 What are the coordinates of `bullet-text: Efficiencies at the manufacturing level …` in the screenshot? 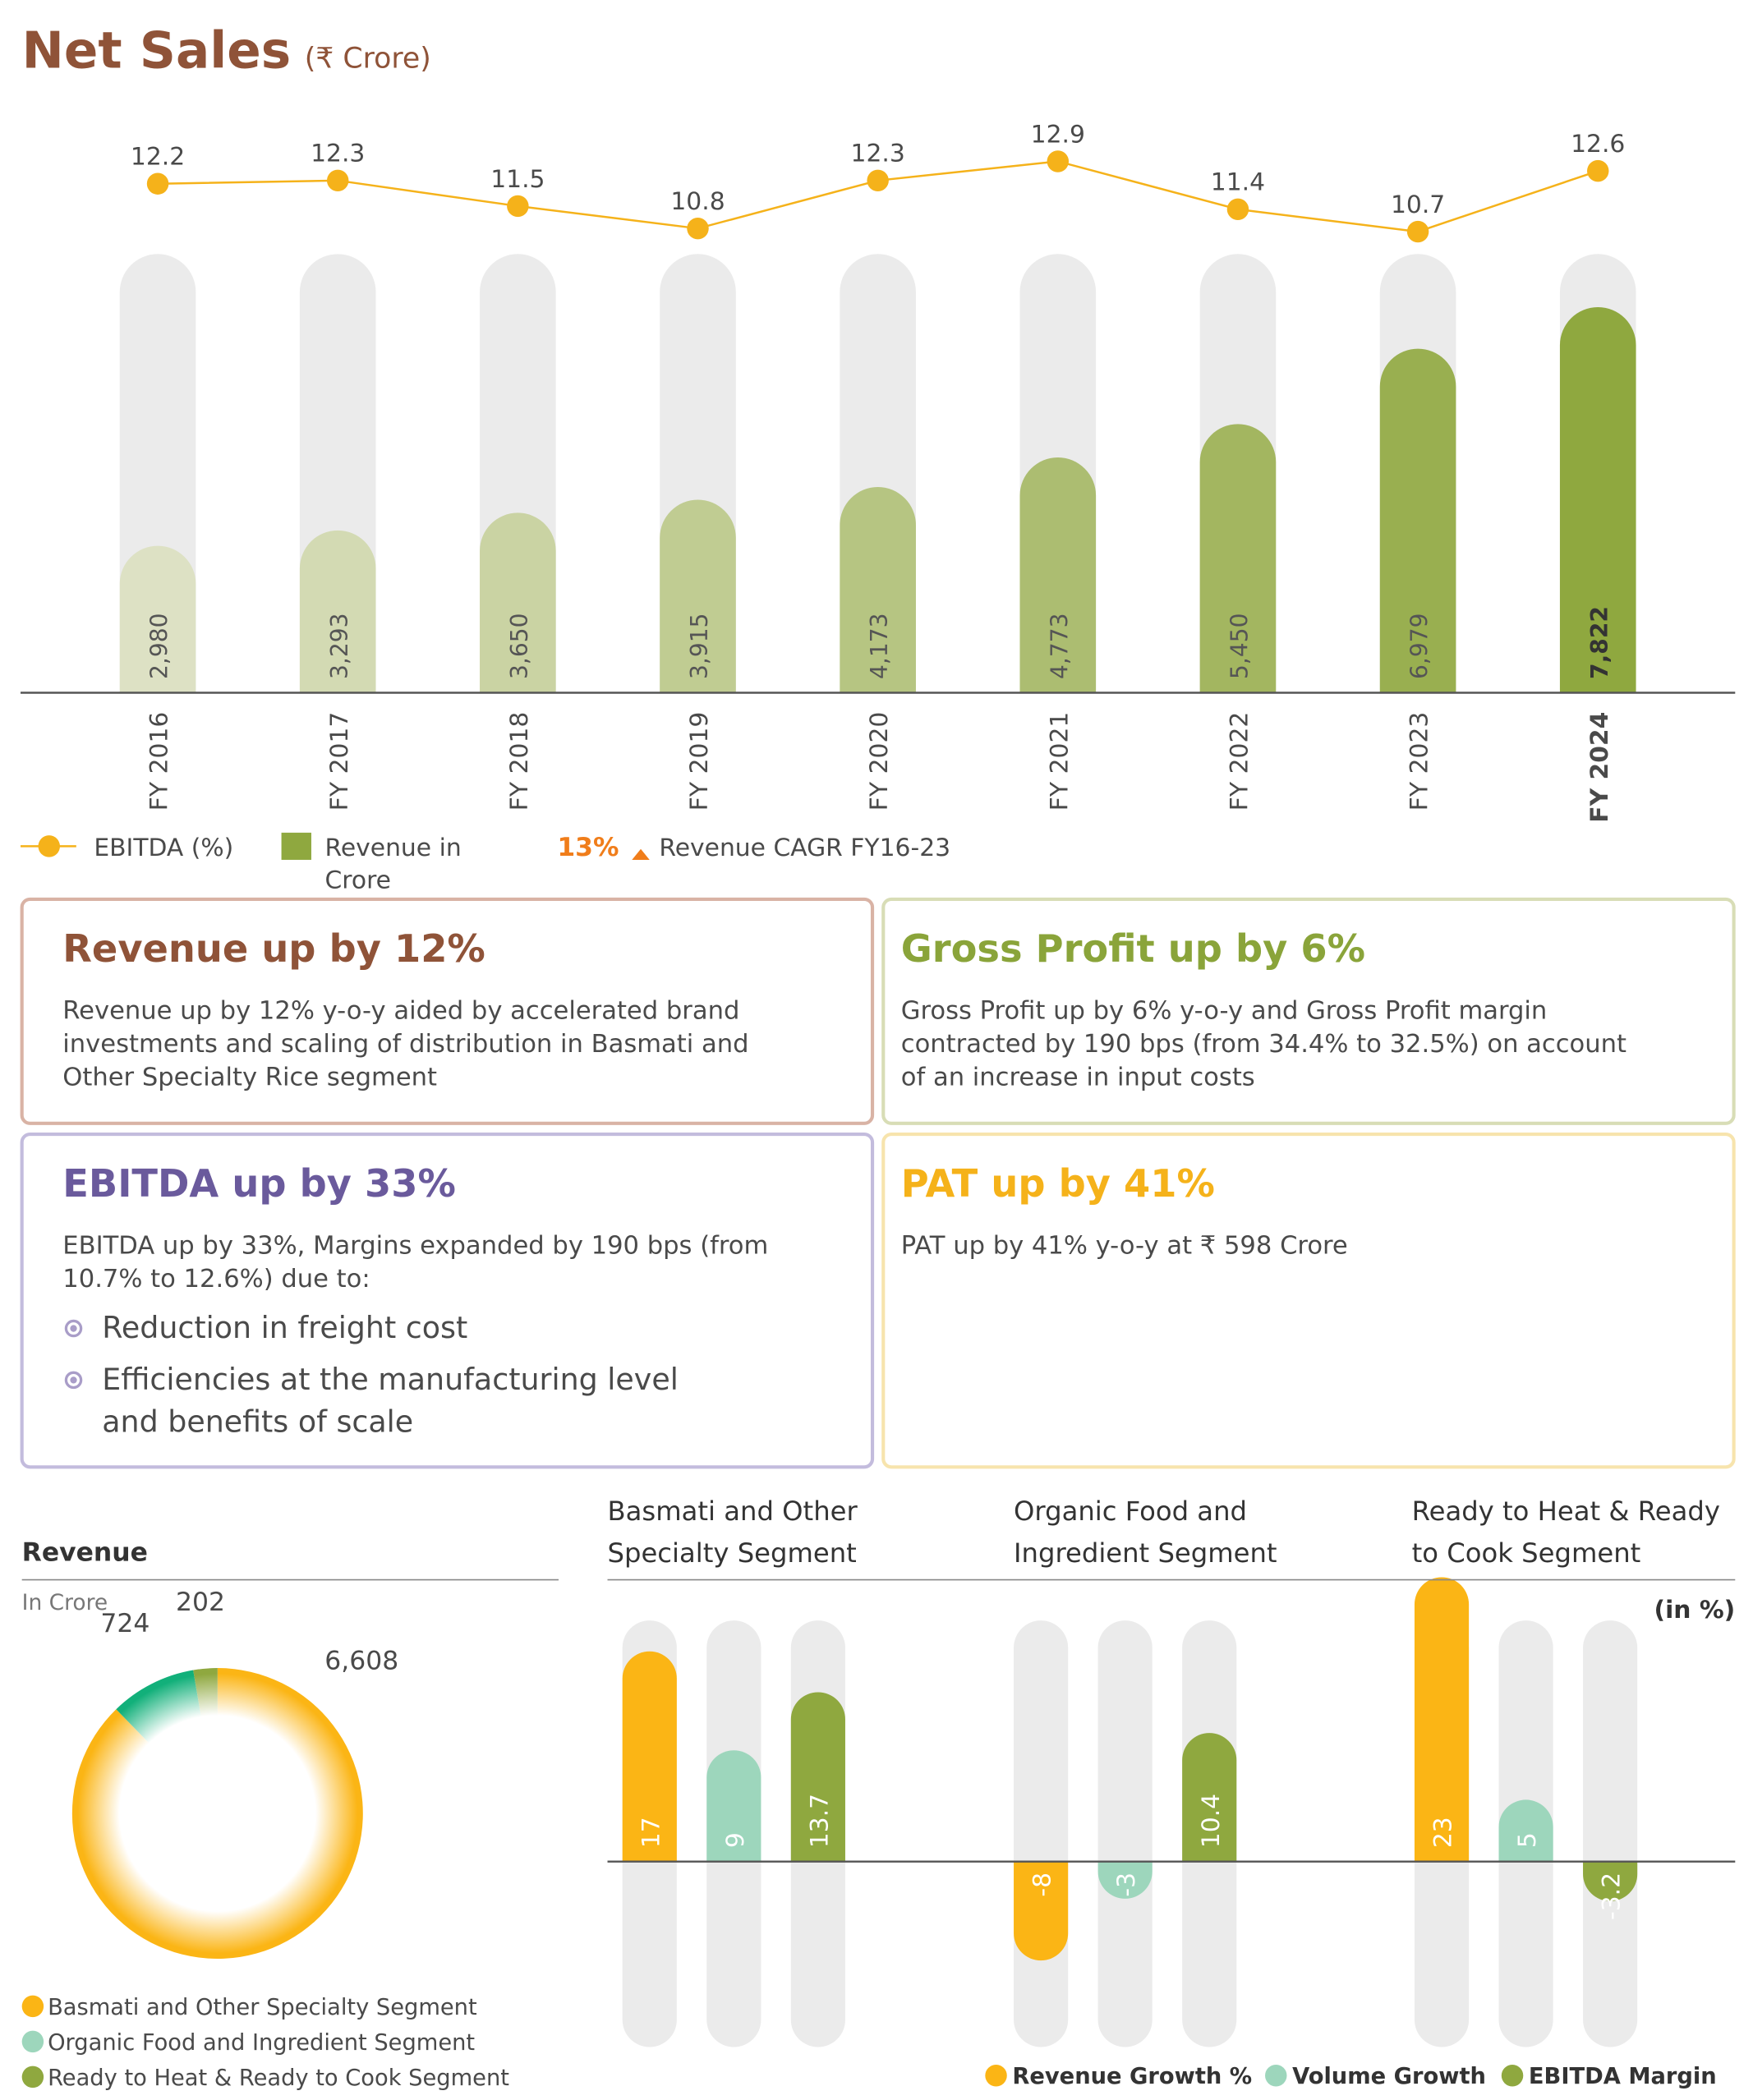 It's located at (395, 1400).